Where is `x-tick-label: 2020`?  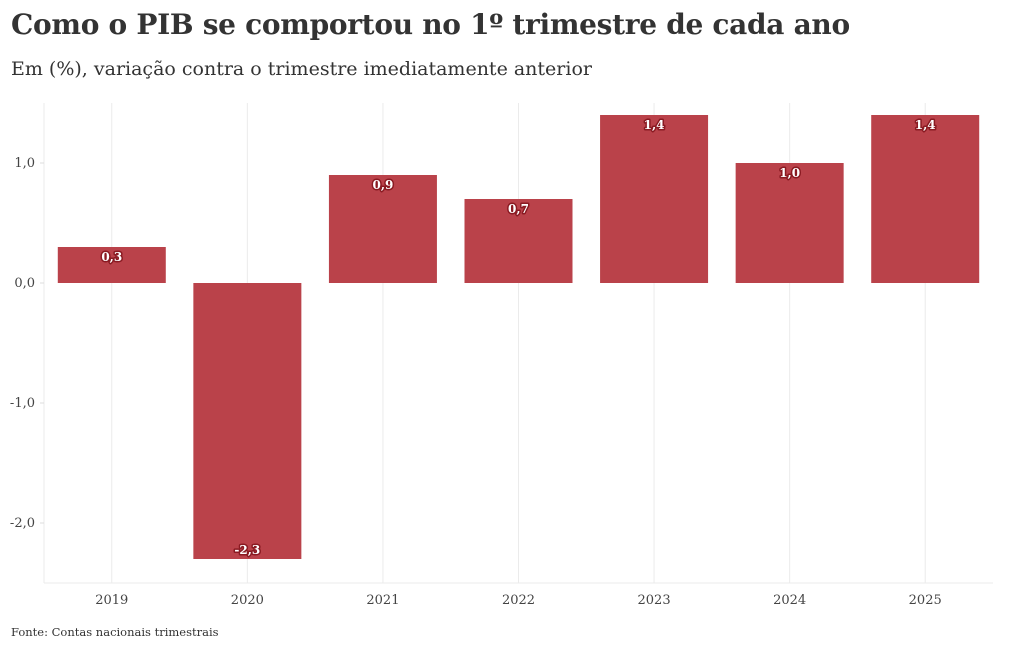
x-tick-label: 2020 is located at coordinates (247, 600).